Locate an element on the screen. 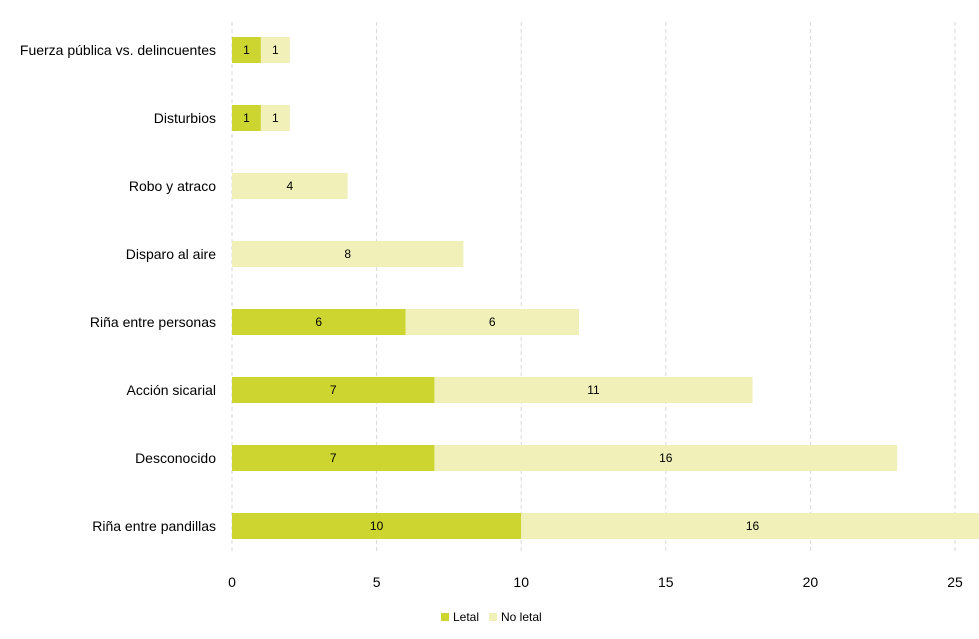 The height and width of the screenshot is (639, 979). category-label-robo-y-atraco: Robo y atraco is located at coordinates (172, 186).